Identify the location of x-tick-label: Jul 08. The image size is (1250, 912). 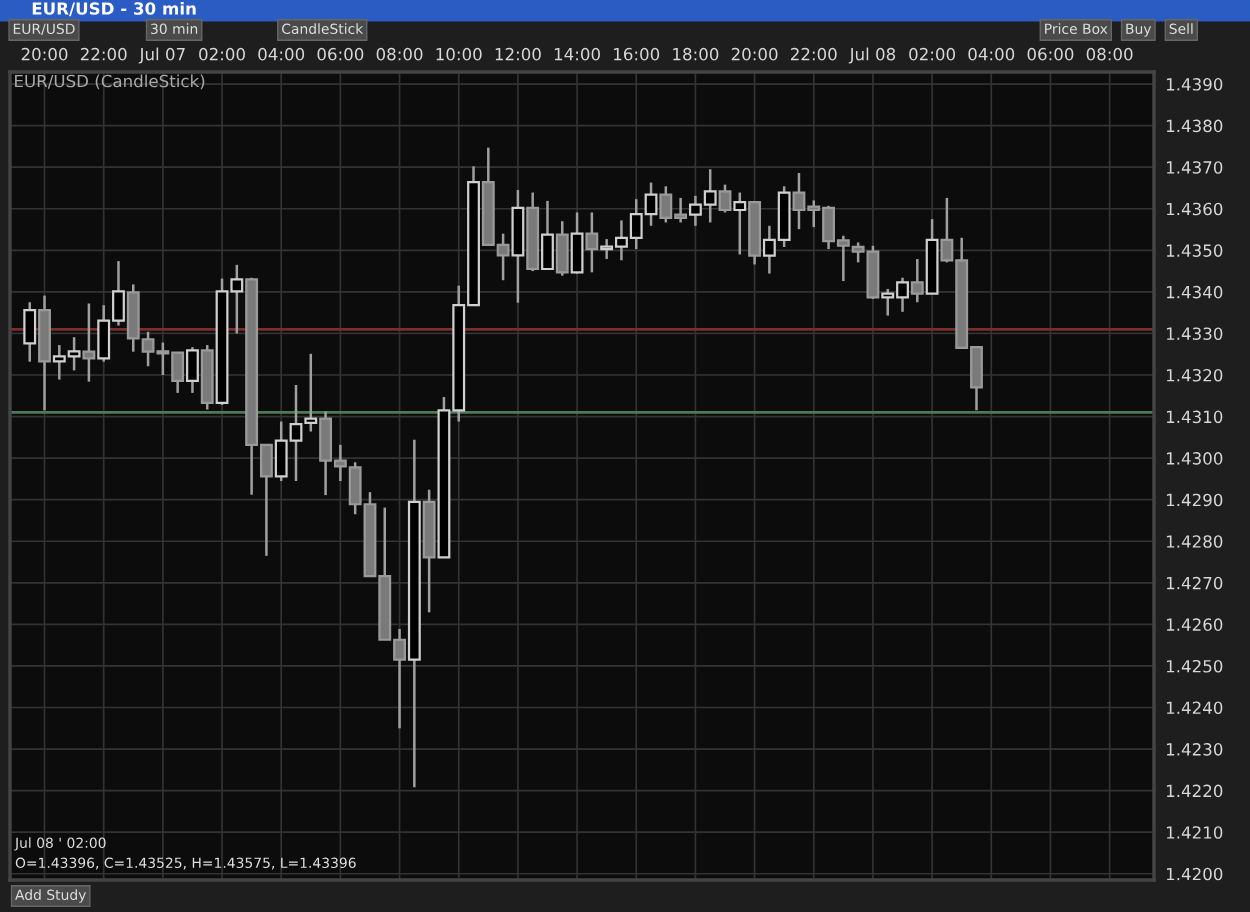
(872, 55).